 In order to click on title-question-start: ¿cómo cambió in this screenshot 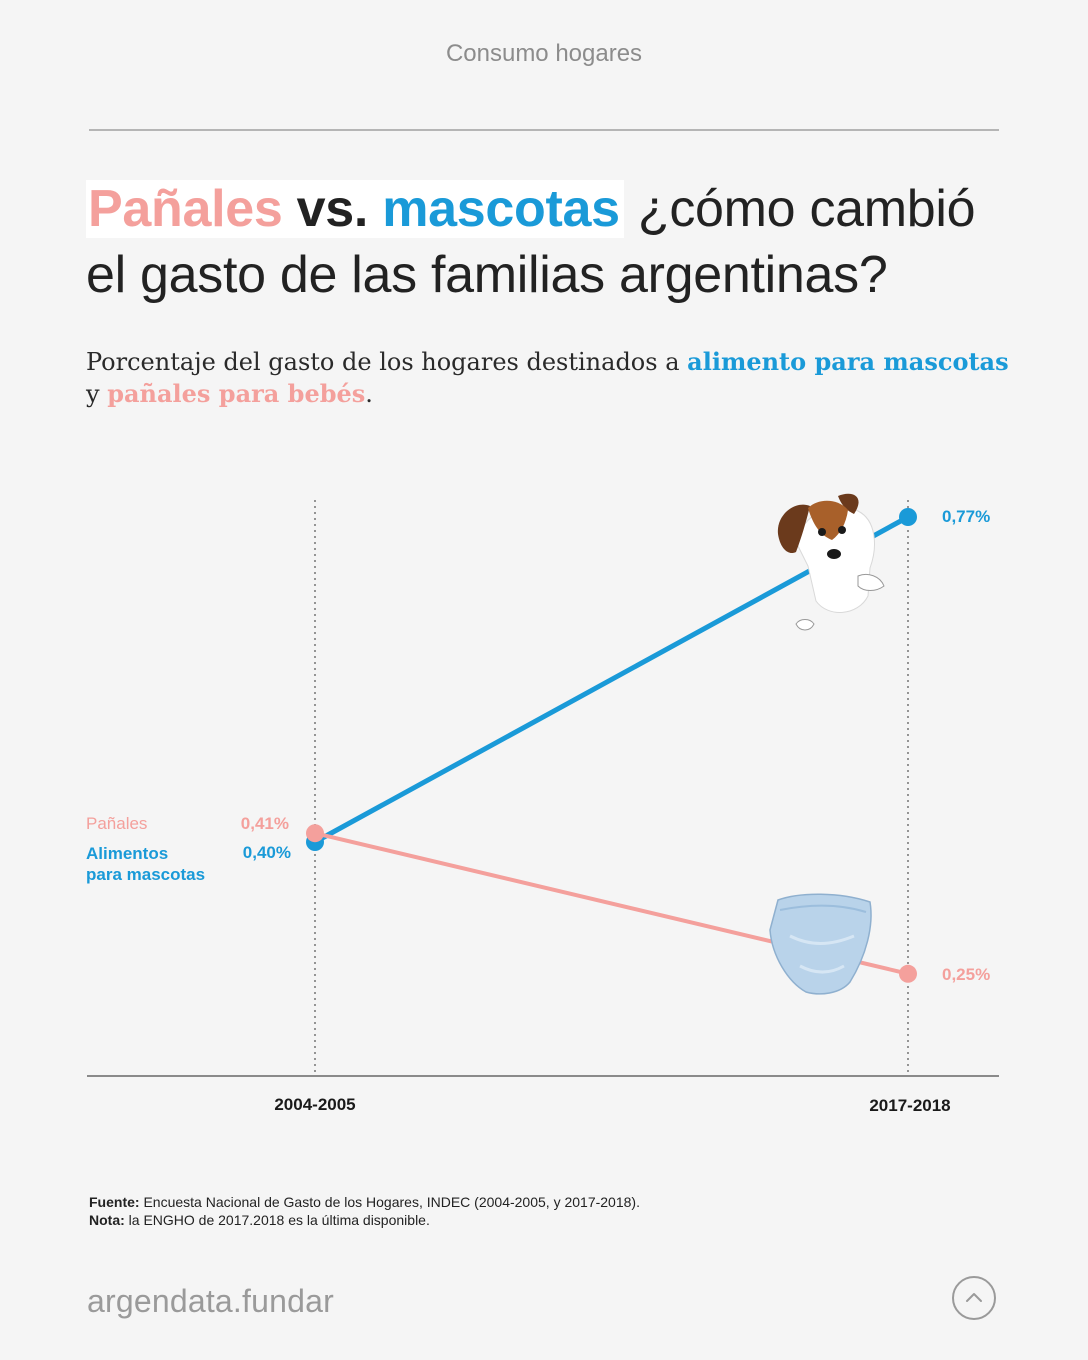, I will do `click(806, 209)`.